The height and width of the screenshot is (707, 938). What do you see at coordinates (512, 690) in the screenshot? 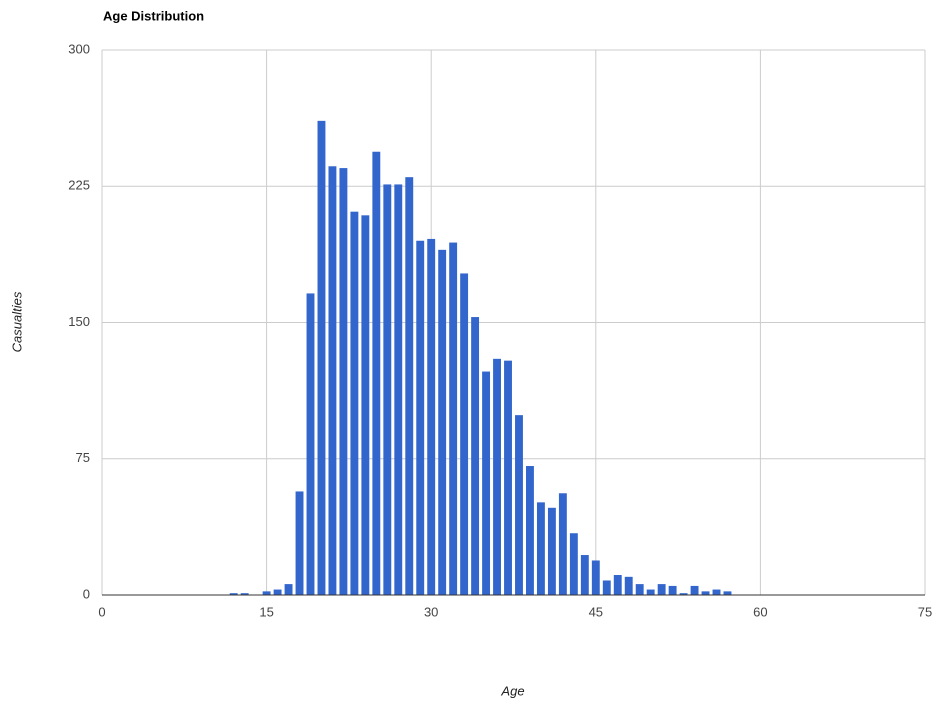
I see `x-axis-title: Age` at bounding box center [512, 690].